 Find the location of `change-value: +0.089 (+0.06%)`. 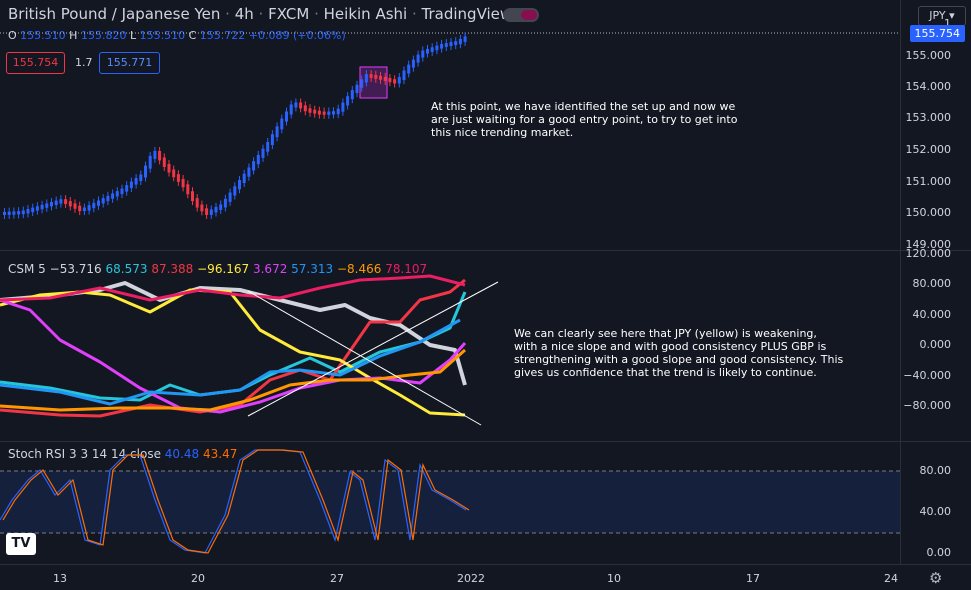

change-value: +0.089 (+0.06%) is located at coordinates (297, 35).